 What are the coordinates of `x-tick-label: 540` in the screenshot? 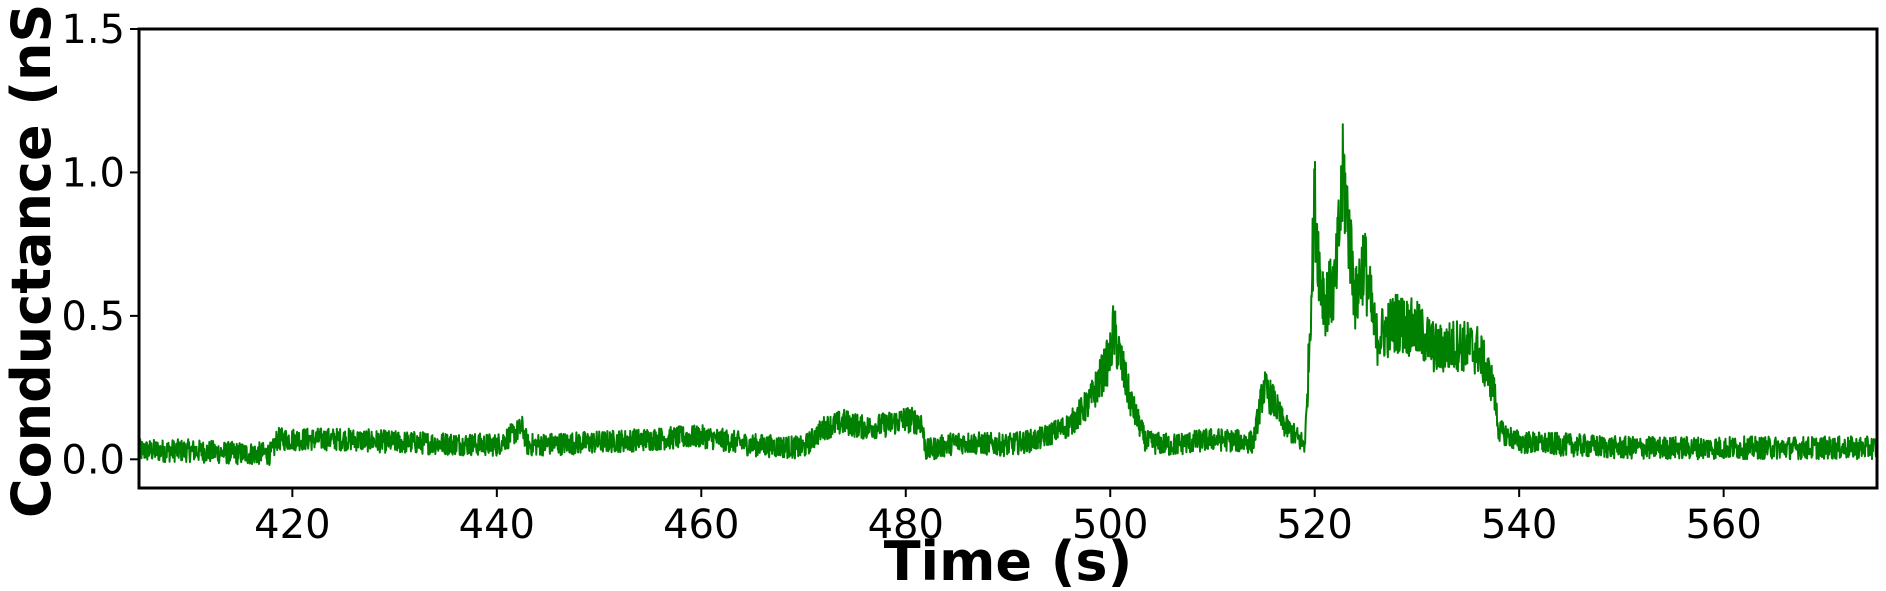 It's located at (1519, 525).